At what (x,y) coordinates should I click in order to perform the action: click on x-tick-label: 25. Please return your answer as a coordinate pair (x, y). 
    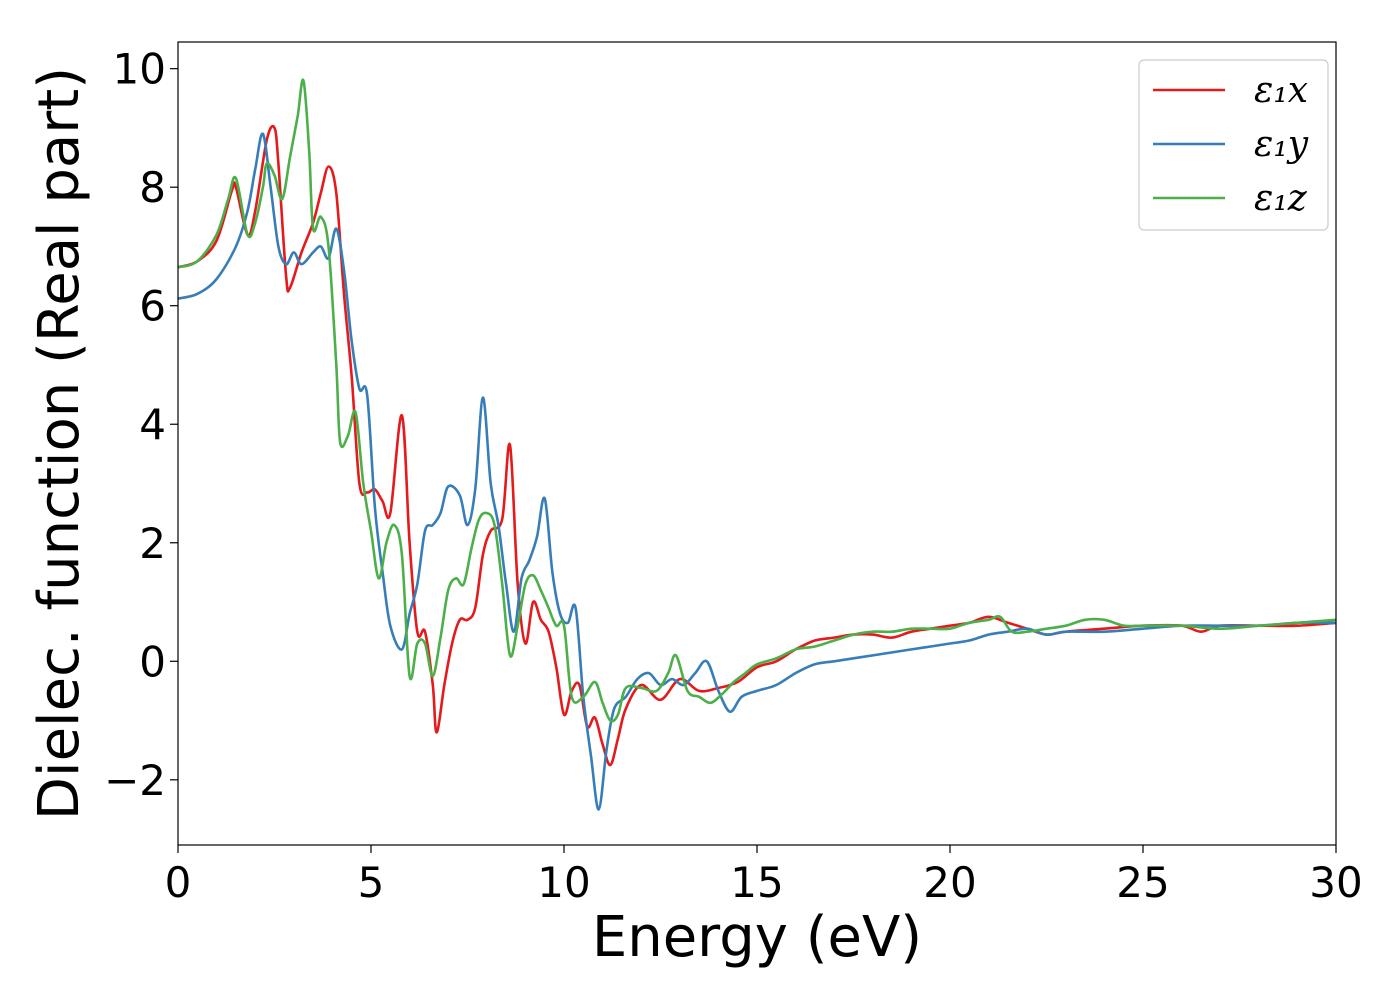
    Looking at the image, I should click on (1142, 882).